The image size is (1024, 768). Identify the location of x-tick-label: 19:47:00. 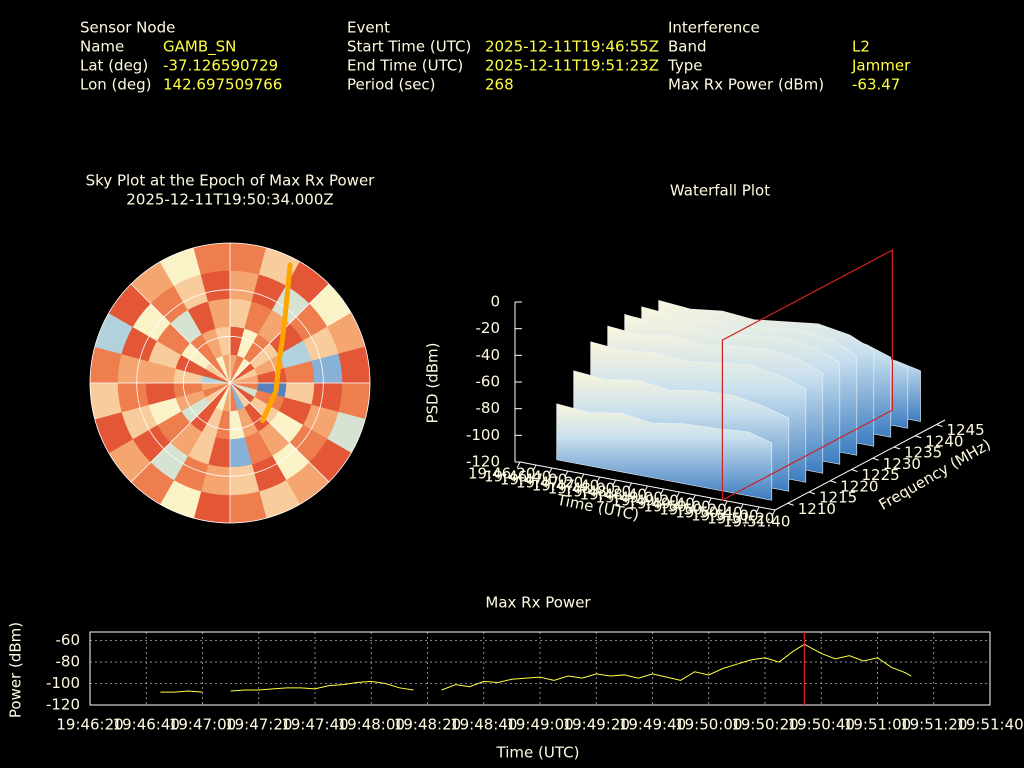
(202, 725).